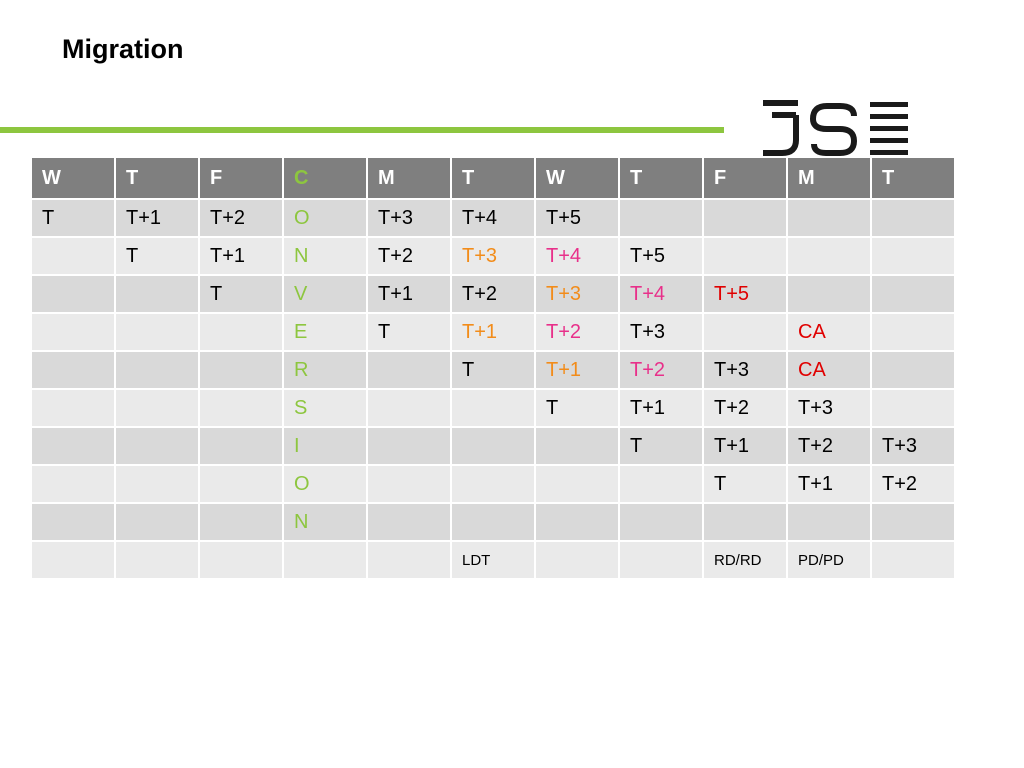 This screenshot has width=1024, height=768. Describe the element at coordinates (493, 256) in the screenshot. I see `table-row: T T+1 N T+2 T+3 T+4 T+5` at that location.